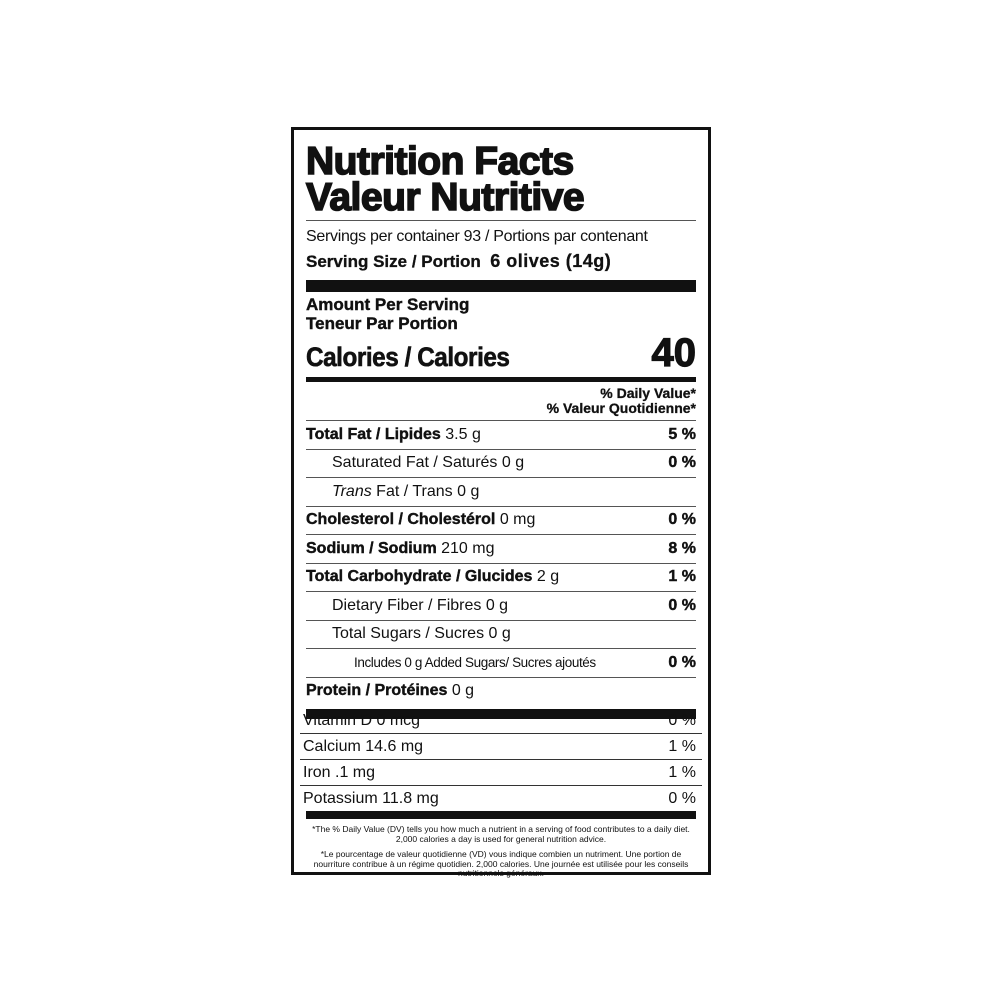 Image resolution: width=1000 pixels, height=1000 pixels. Describe the element at coordinates (501, 548) in the screenshot. I see `nutrient-row: Sodium / Sodium 210 mg 8 %` at that location.